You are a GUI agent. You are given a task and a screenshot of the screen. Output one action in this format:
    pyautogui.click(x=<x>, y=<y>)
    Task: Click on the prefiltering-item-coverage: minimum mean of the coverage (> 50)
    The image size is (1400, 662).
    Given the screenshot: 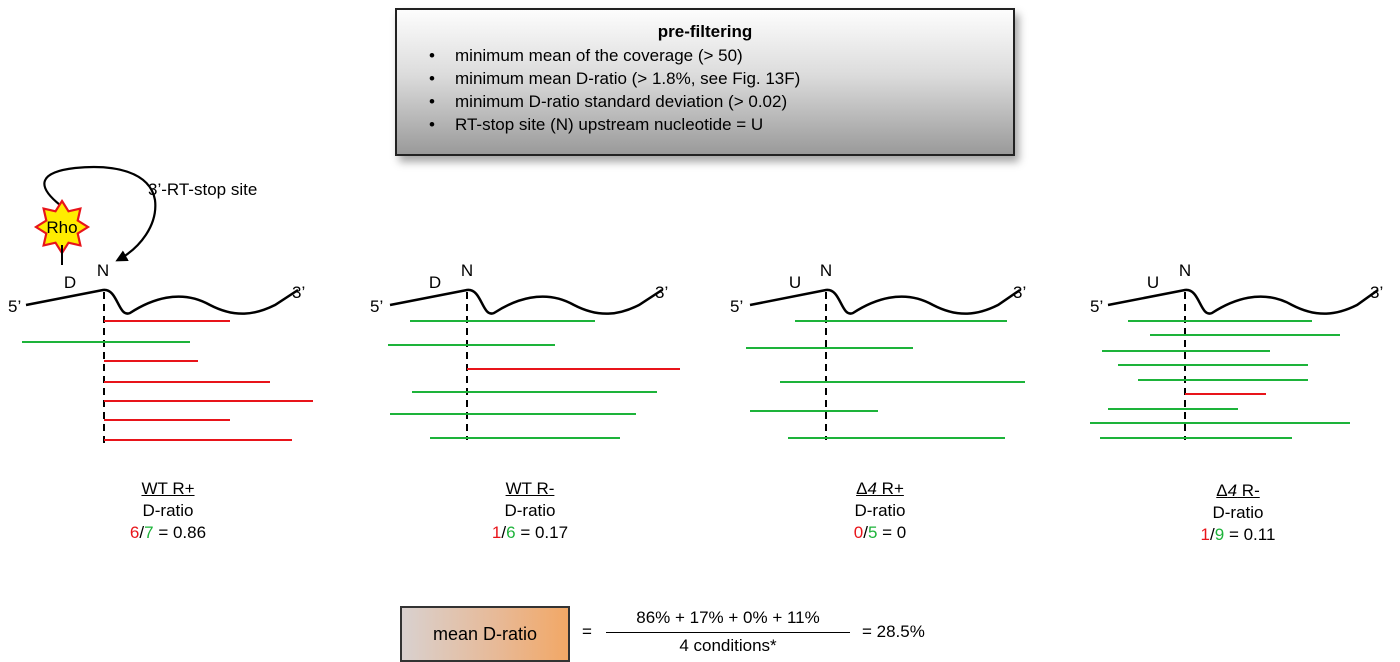 What is the action you would take?
    pyautogui.click(x=614, y=55)
    